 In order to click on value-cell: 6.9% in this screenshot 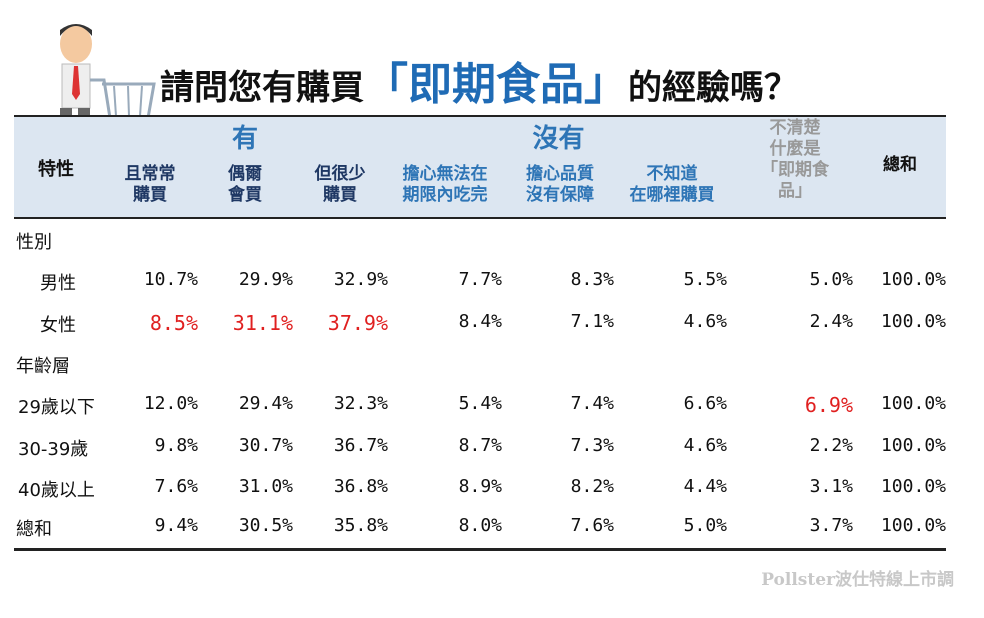, I will do `click(828, 405)`.